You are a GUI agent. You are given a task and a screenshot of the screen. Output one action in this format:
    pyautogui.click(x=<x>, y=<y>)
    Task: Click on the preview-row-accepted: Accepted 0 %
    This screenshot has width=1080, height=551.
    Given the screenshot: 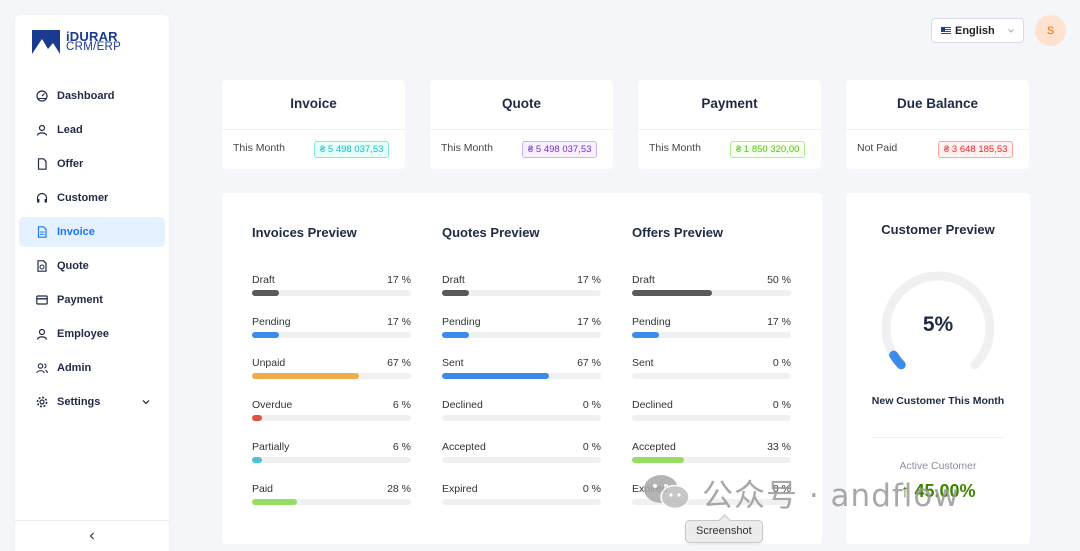 What is the action you would take?
    pyautogui.click(x=521, y=456)
    